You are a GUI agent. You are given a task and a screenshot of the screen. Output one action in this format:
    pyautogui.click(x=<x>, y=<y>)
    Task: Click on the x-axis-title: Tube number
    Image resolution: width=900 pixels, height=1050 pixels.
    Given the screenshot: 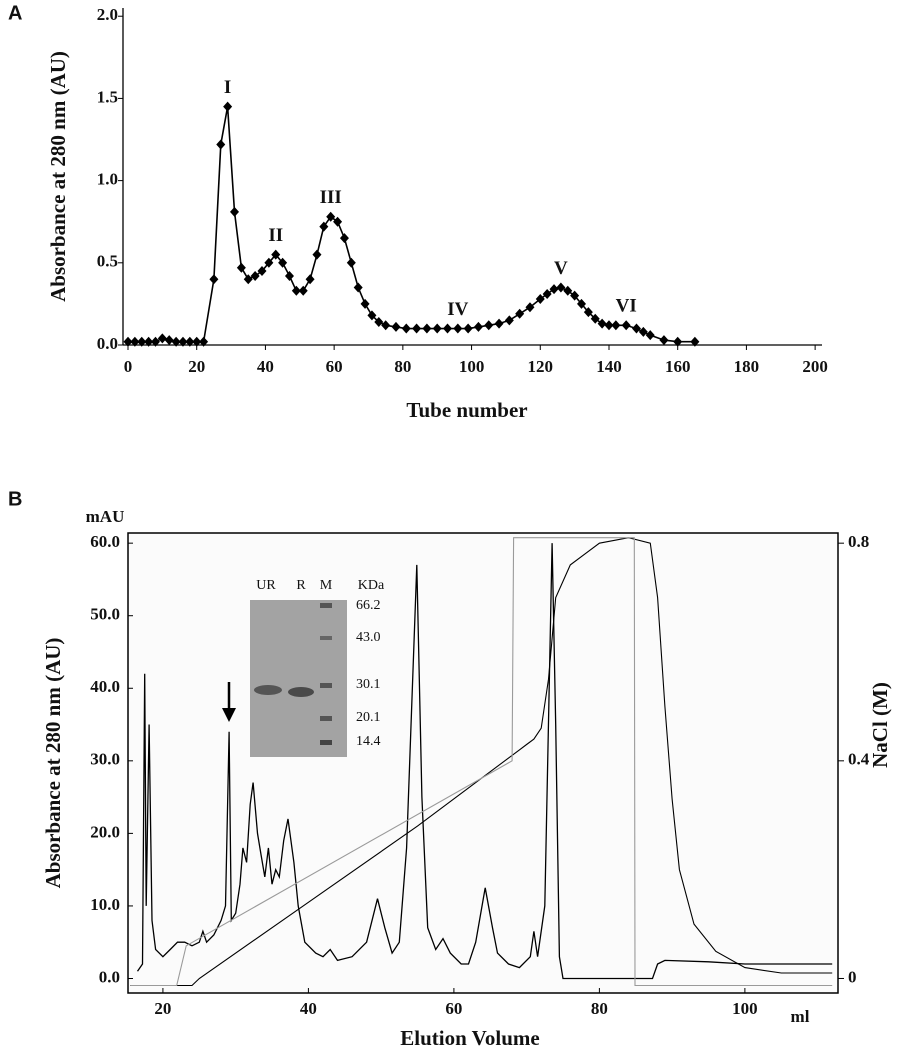 What is the action you would take?
    pyautogui.click(x=466, y=410)
    